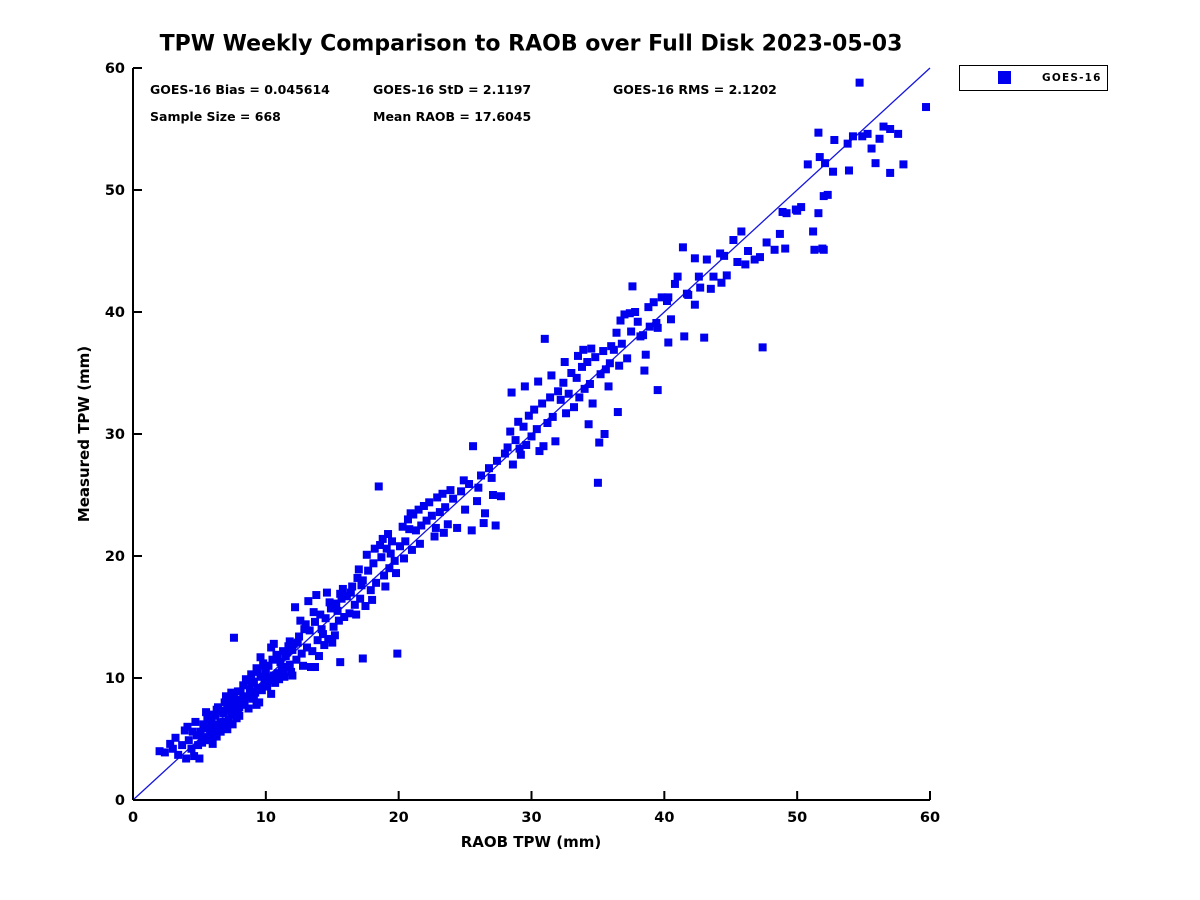 This screenshot has height=900, width=1200. I want to click on stat-sample-size: Sample Size = 668, so click(215, 116).